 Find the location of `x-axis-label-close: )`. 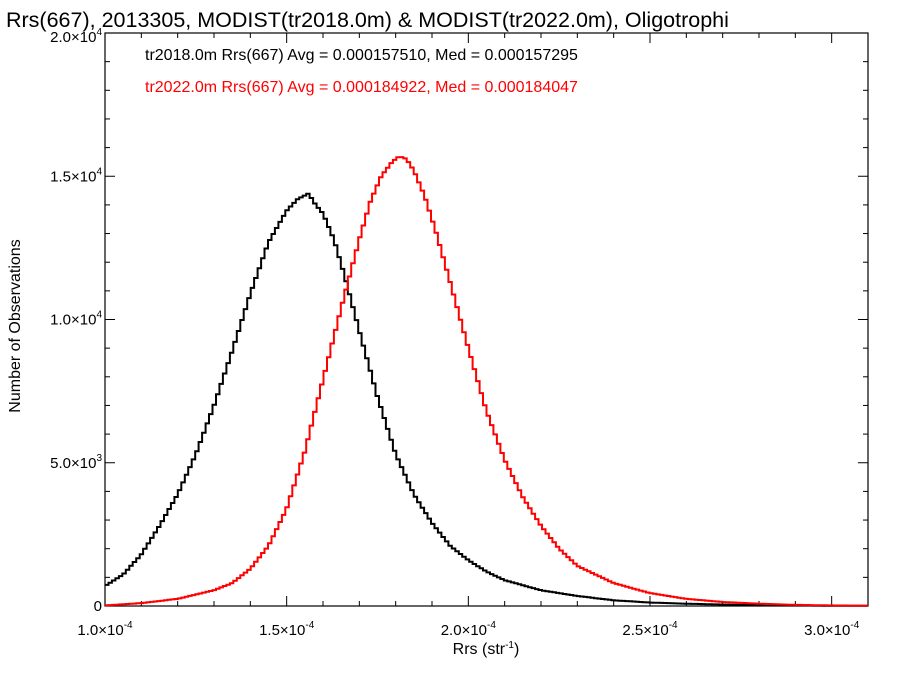

x-axis-label-close: ) is located at coordinates (516, 649).